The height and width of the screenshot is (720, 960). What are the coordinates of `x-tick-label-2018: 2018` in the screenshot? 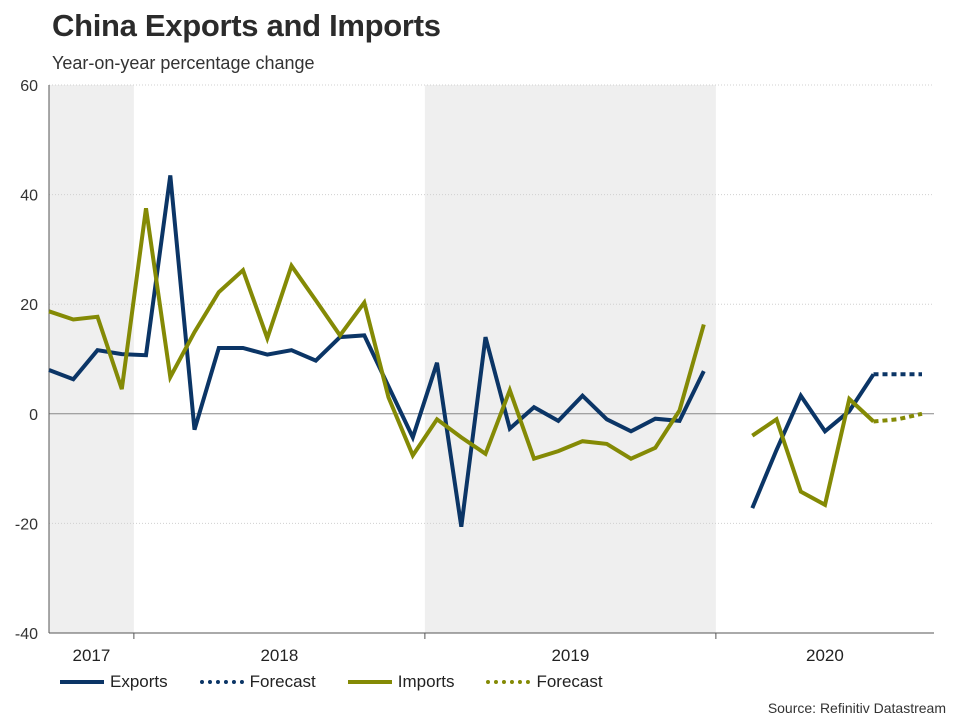 It's located at (279, 655).